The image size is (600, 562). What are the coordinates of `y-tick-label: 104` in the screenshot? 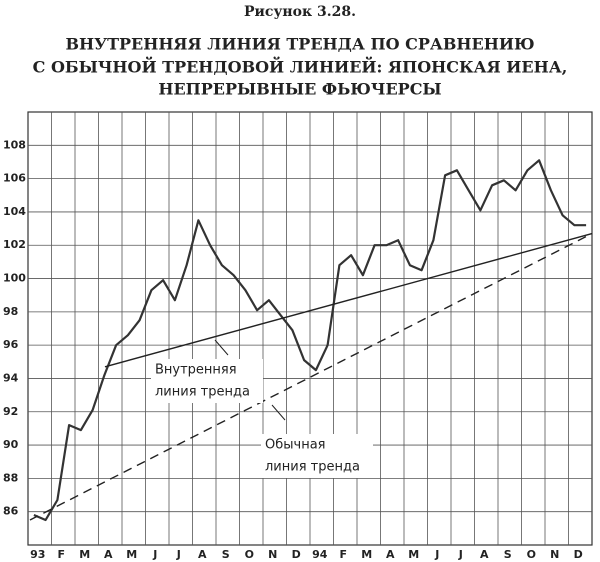 It's located at (14, 211).